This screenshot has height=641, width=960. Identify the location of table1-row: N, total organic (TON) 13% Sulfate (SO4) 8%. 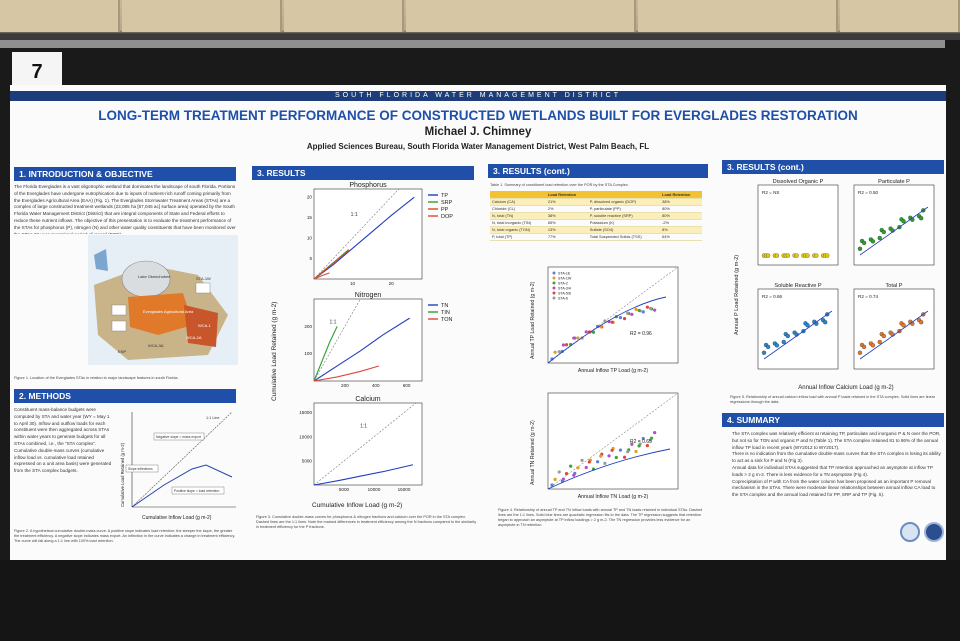
(596, 230).